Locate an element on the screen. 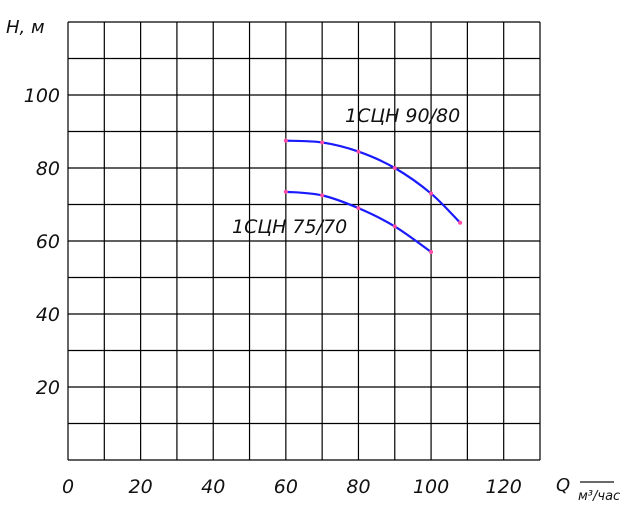  x-tick-label: 40 is located at coordinates (213, 487).